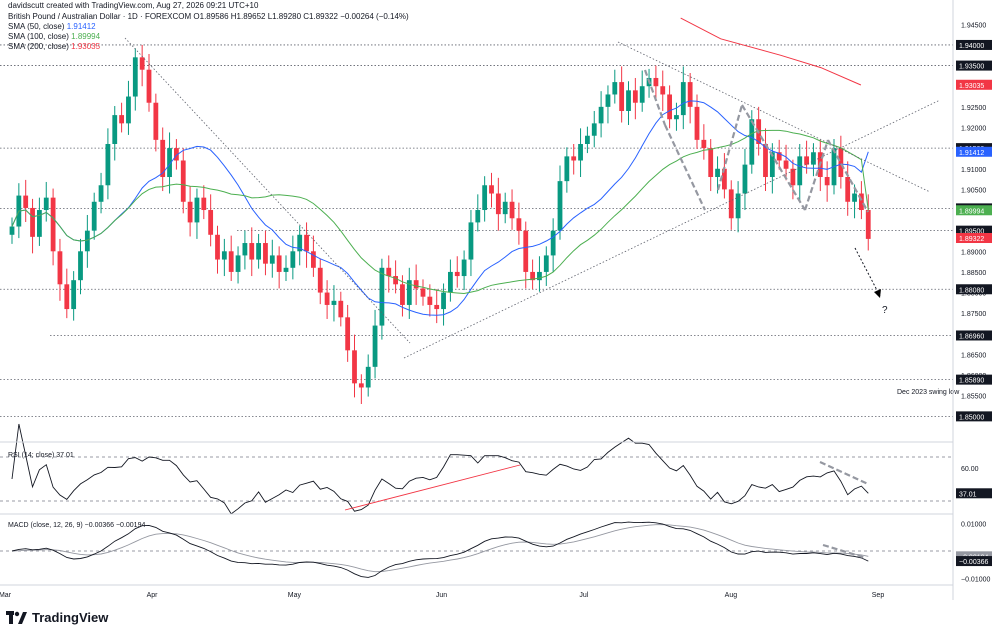 This screenshot has width=1001, height=637. Describe the element at coordinates (440, 549) in the screenshot. I see `macd-line` at that location.